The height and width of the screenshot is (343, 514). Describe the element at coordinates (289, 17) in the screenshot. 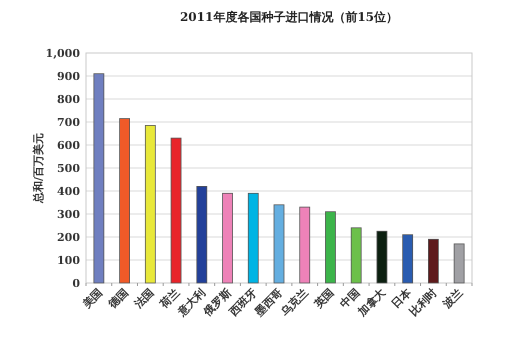

I see `chart-title: 2011年度各国种子进口情况（前15位）` at that location.